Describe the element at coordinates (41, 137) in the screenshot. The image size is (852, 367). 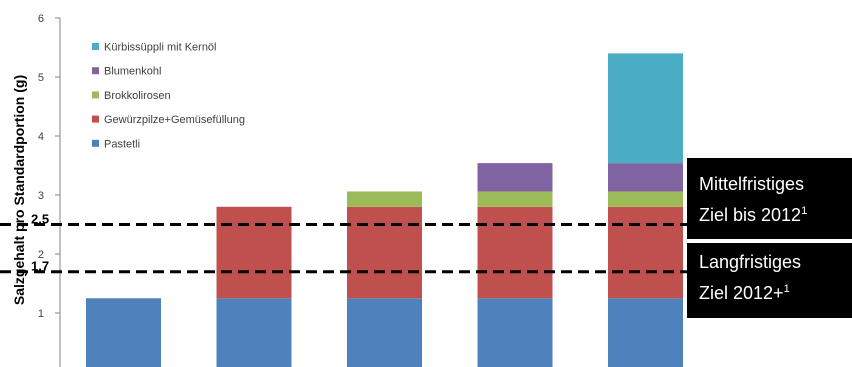
I see `y-tick-label: 4` at that location.